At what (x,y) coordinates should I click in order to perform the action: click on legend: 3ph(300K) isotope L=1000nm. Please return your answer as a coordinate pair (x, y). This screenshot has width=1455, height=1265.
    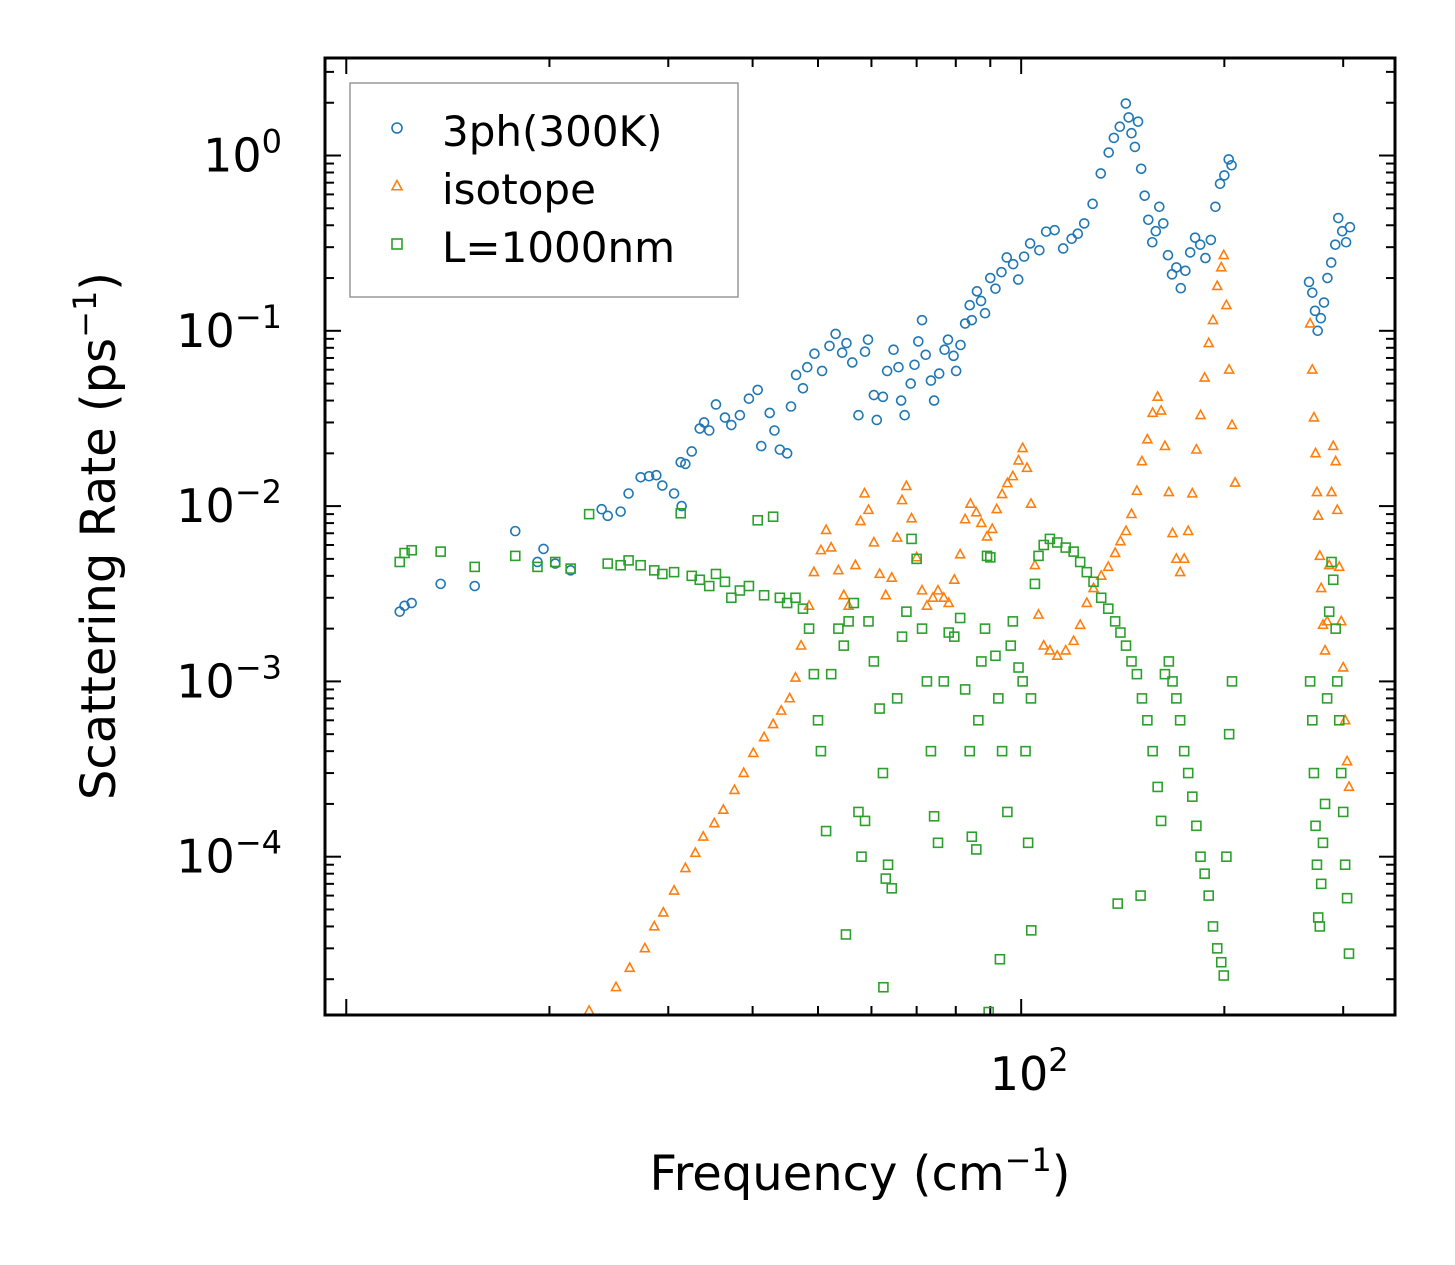
    Looking at the image, I should click on (544, 190).